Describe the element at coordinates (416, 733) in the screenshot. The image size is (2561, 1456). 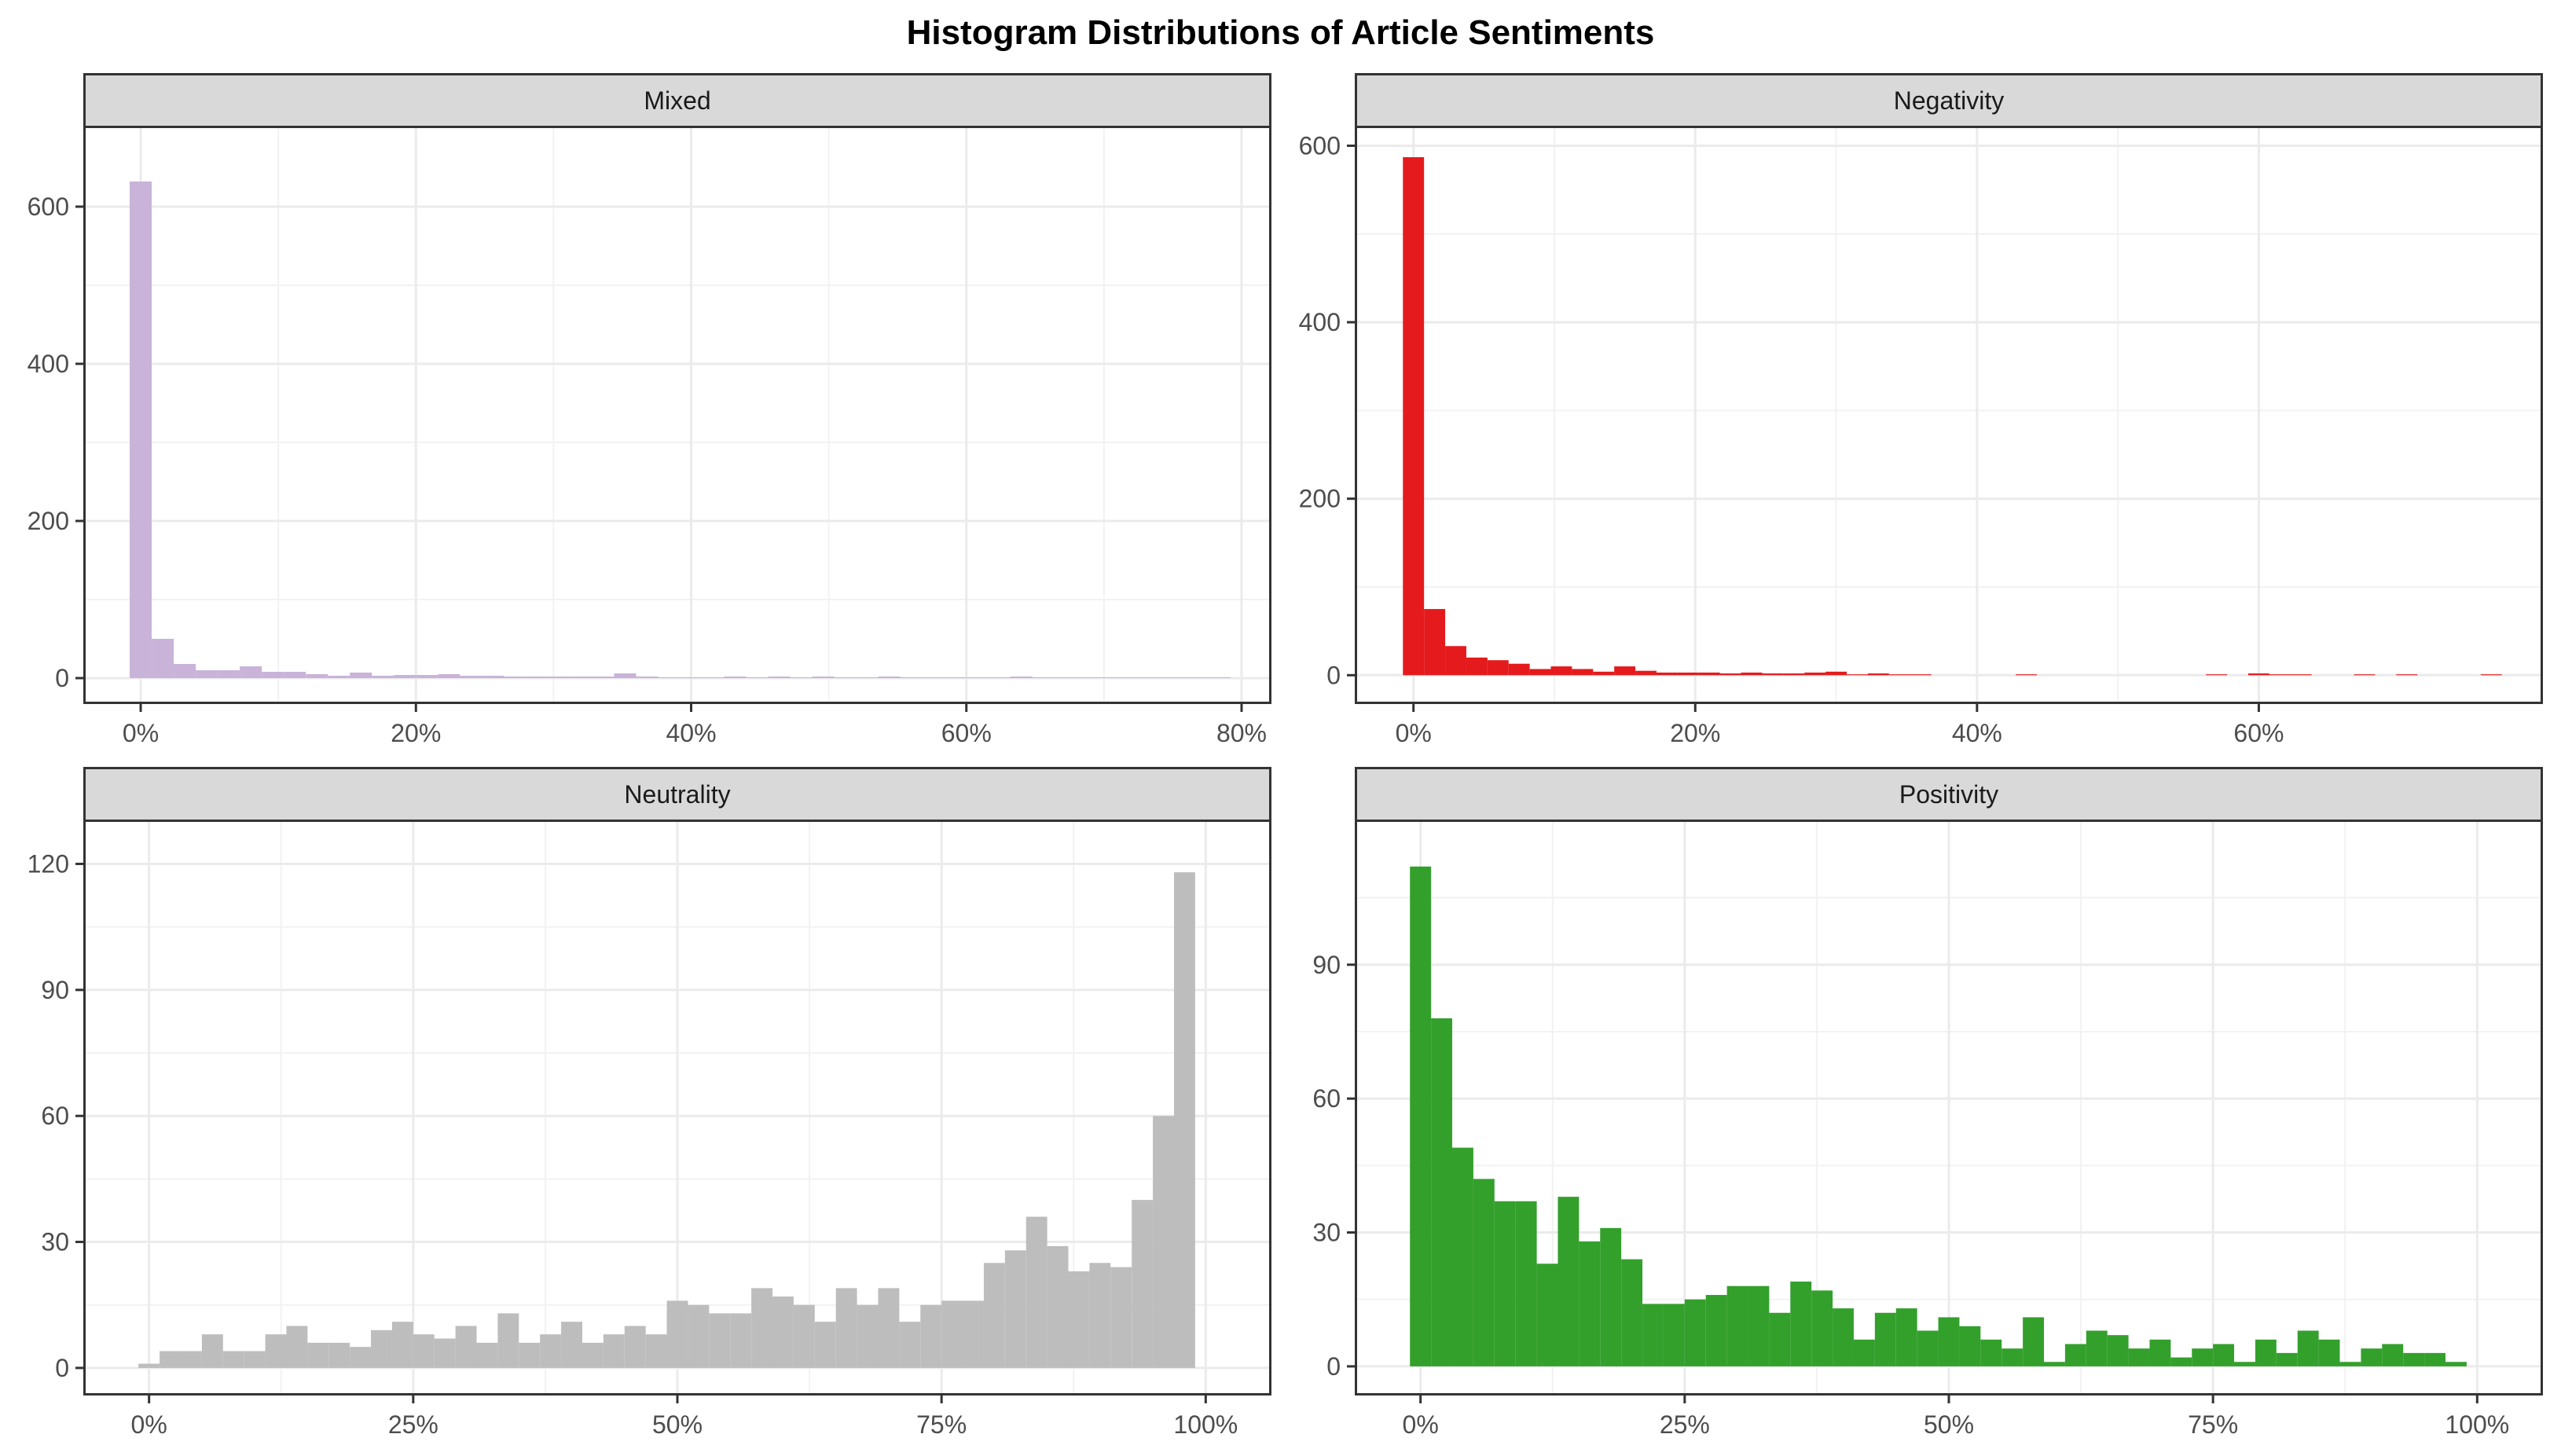
I see `x-tick-label: 20%` at that location.